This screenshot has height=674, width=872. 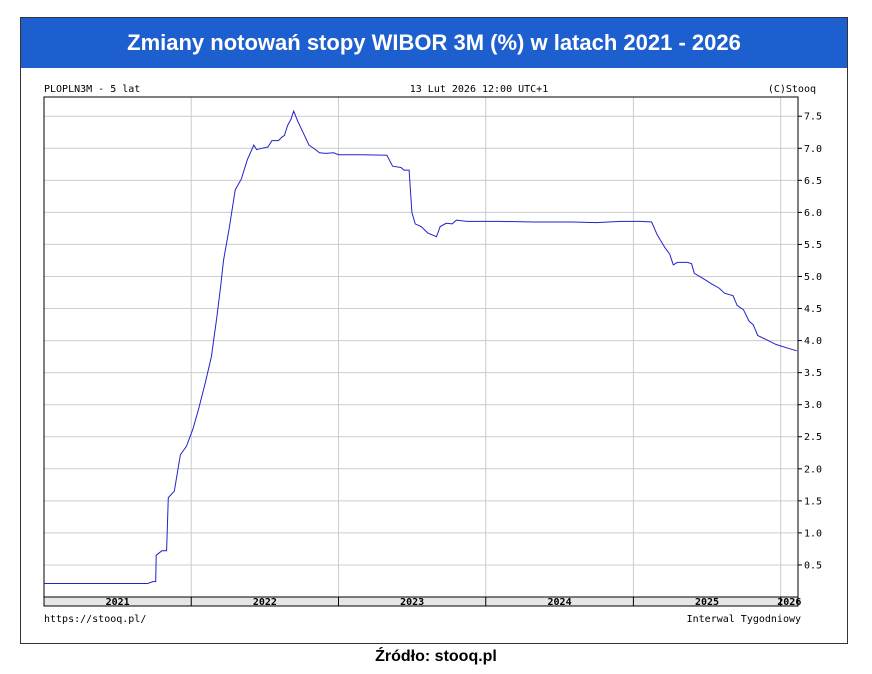 I want to click on y-tick-label: 1.0, so click(x=813, y=533).